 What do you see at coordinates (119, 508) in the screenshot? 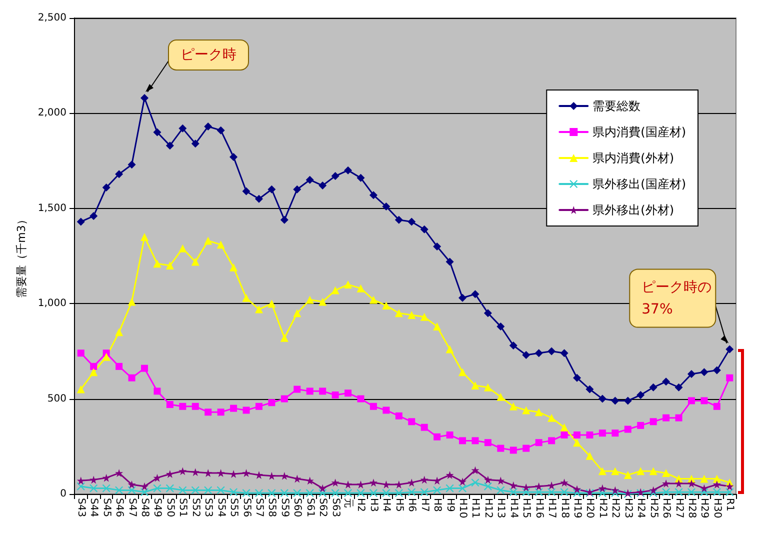
I see `x-tick-label: S46` at bounding box center [119, 508].